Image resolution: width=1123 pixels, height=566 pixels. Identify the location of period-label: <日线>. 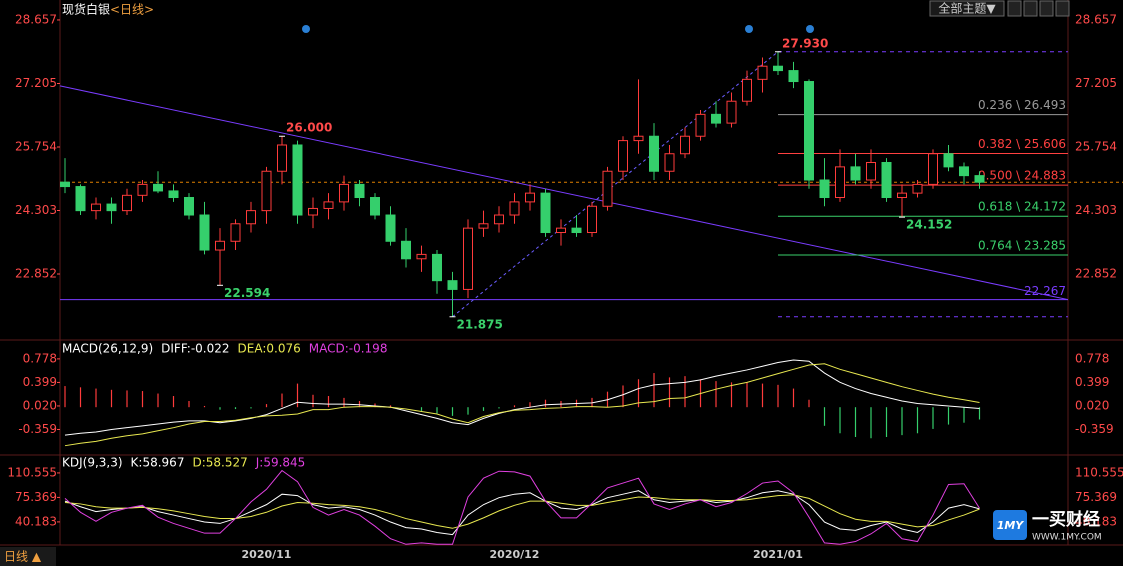
(132, 10).